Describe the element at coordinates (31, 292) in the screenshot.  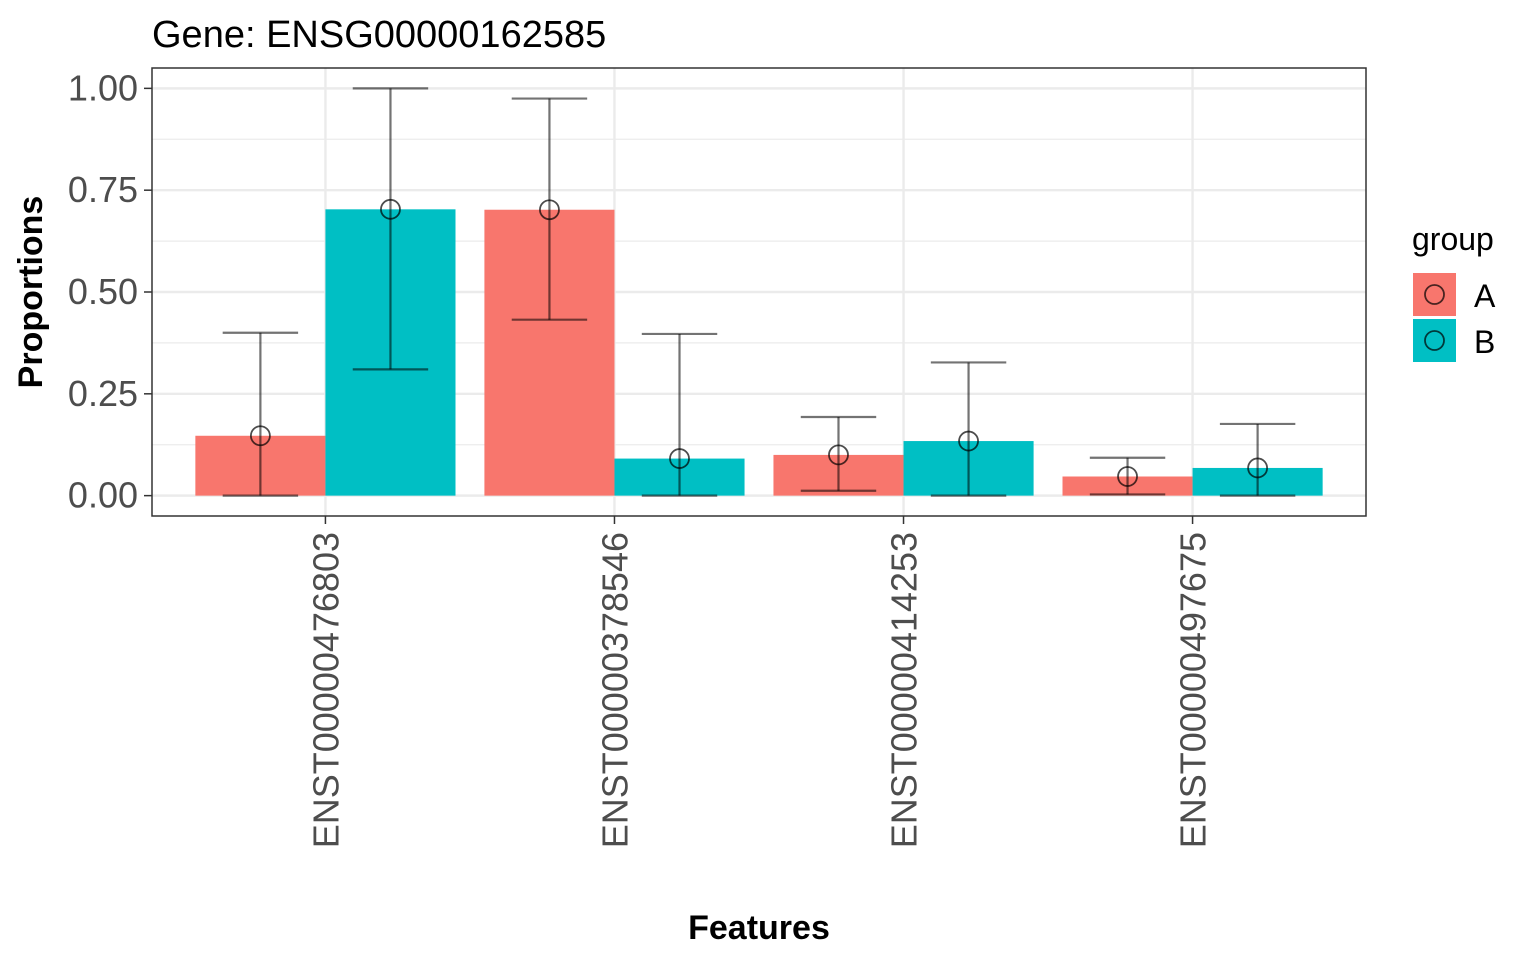
I see `y-axis-title: Proportions` at that location.